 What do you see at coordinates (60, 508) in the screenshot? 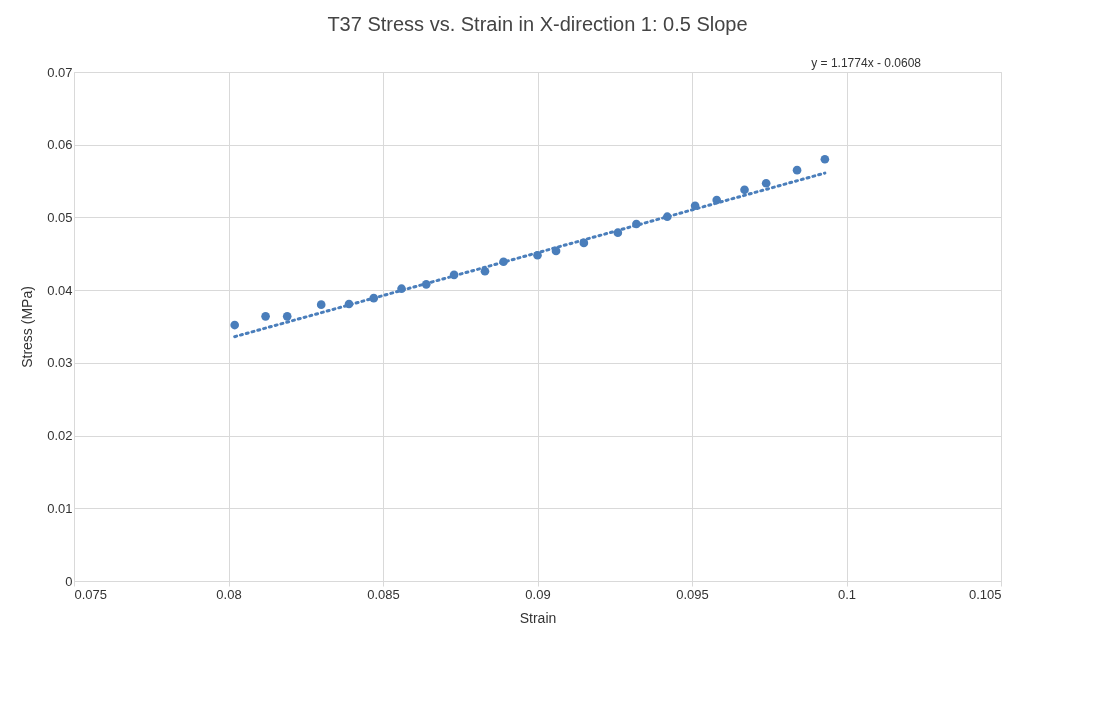
I see `y-tick-label: 0.01` at bounding box center [60, 508].